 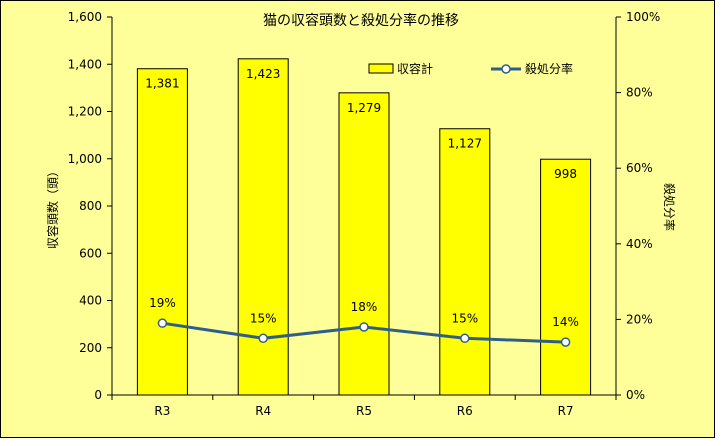 I want to click on y-tick-label: 1,600, so click(x=85, y=17).